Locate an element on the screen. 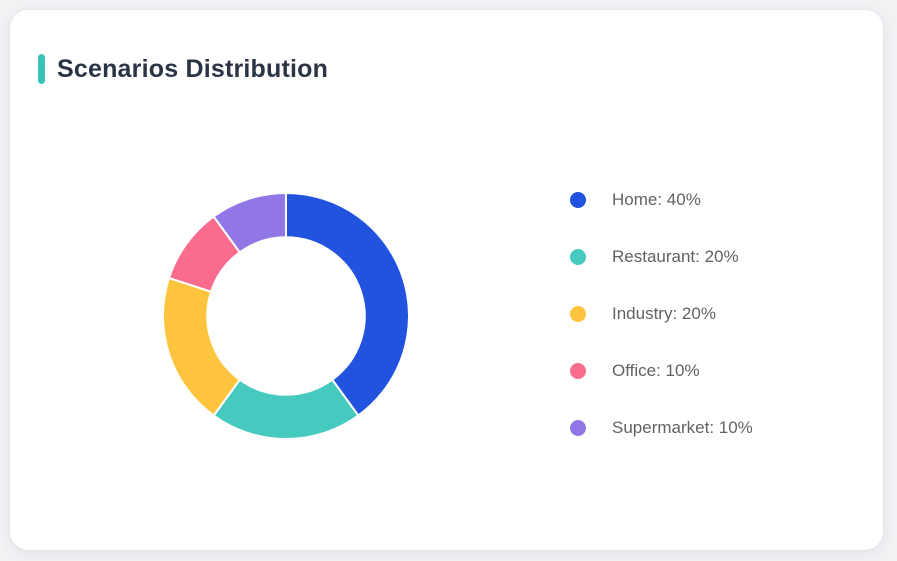 The height and width of the screenshot is (561, 897). legend-label-restaurant: Restaurant: 20% is located at coordinates (675, 256).